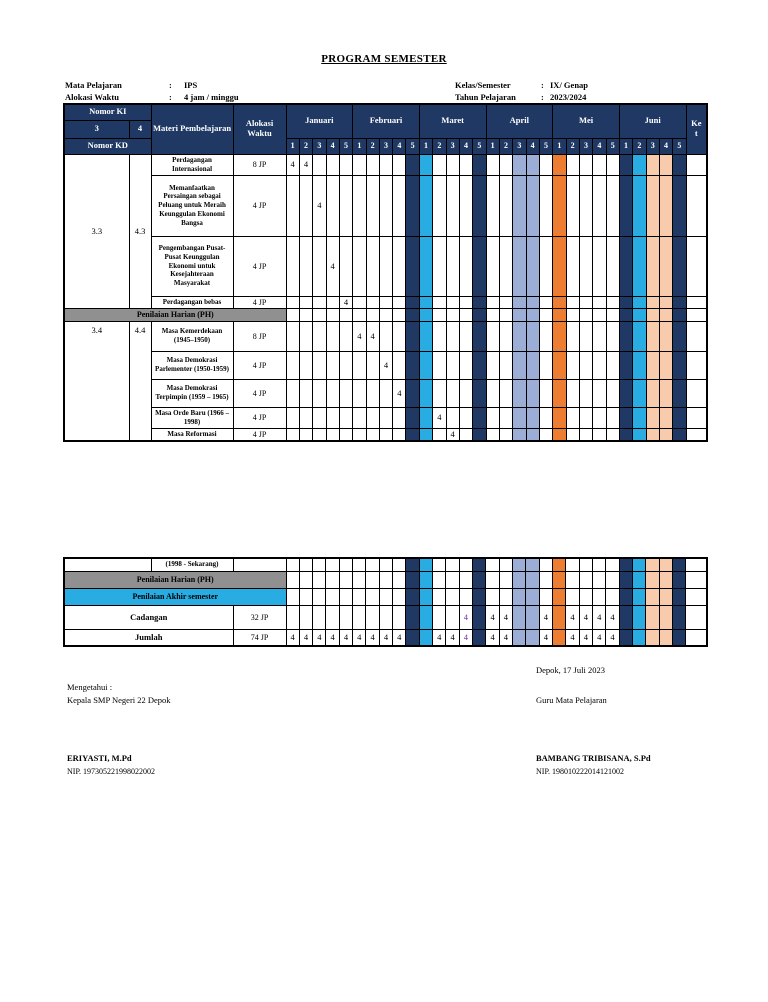 The height and width of the screenshot is (1002, 768). What do you see at coordinates (559, 146) in the screenshot?
I see `week-number-header: 1` at bounding box center [559, 146].